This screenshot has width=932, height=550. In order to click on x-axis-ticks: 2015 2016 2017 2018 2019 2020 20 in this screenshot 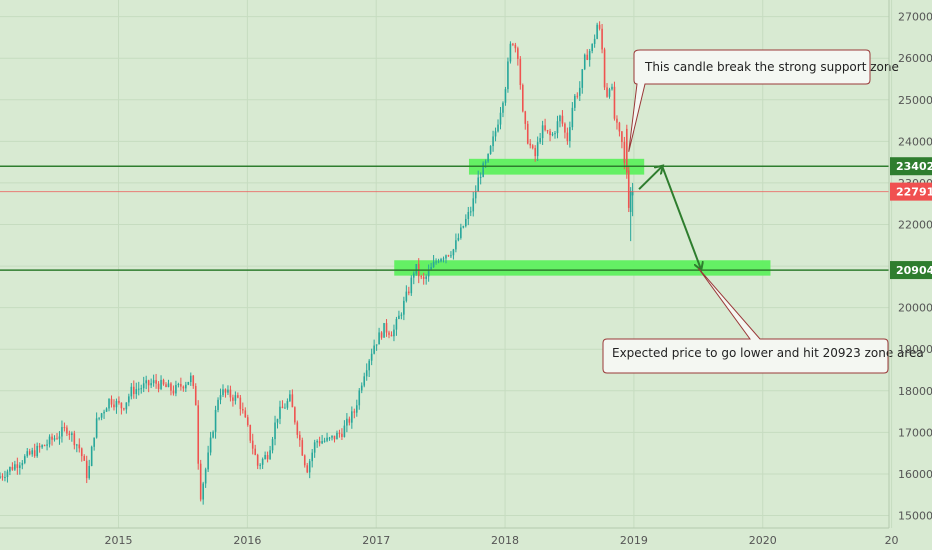, I will do `click(502, 540)`.